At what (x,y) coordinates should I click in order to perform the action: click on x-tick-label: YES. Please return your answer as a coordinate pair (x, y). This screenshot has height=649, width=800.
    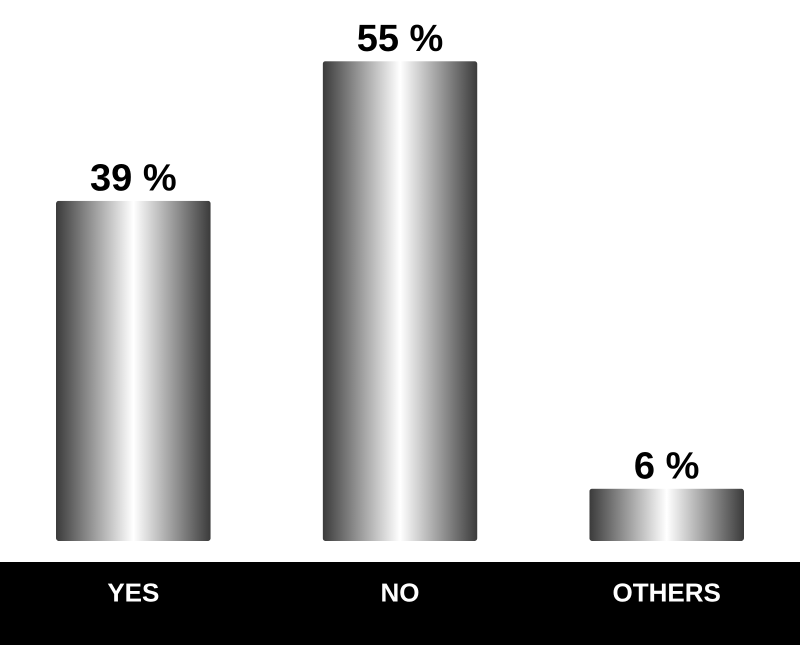
    Looking at the image, I should click on (133, 593).